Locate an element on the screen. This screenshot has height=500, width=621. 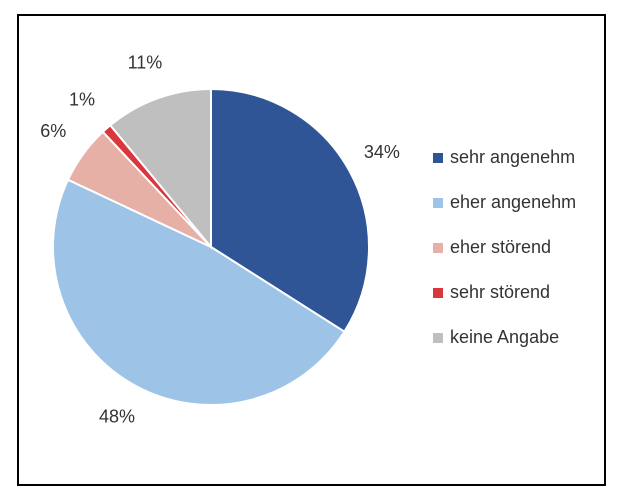
legend-label: eher störend is located at coordinates (500, 247).